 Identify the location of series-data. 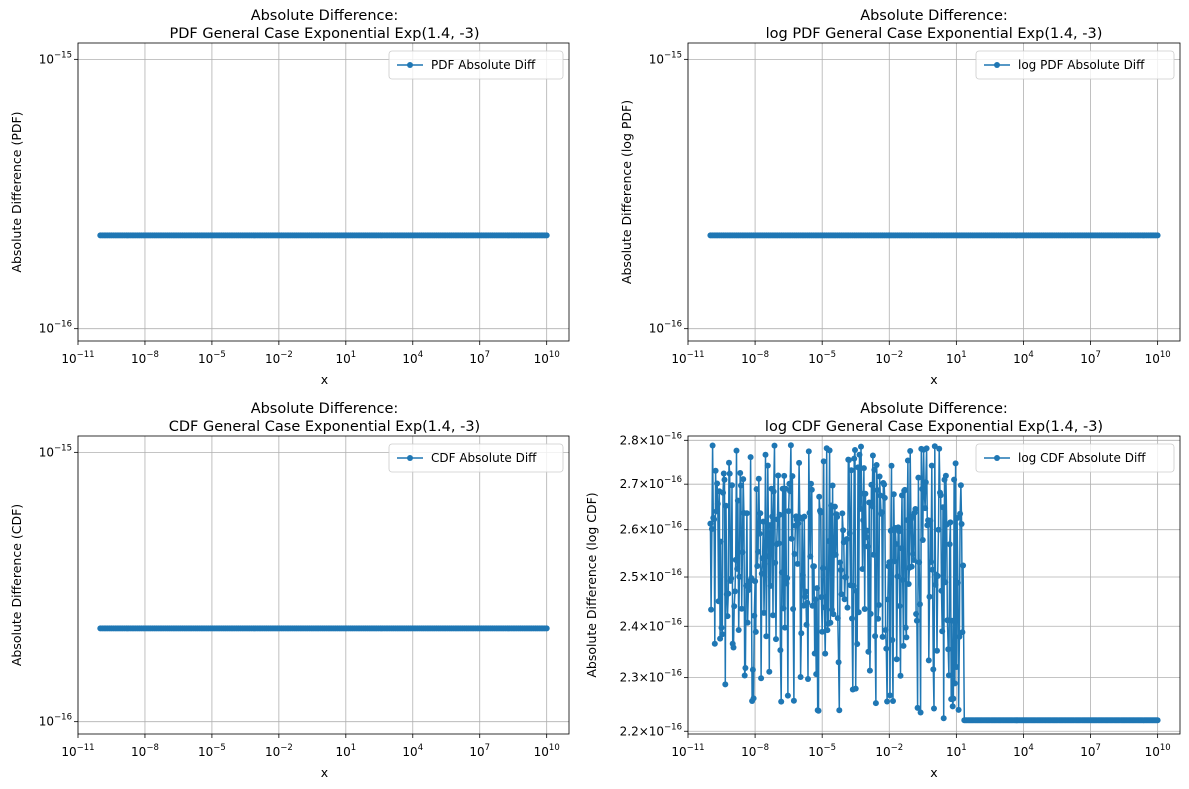
(934, 235).